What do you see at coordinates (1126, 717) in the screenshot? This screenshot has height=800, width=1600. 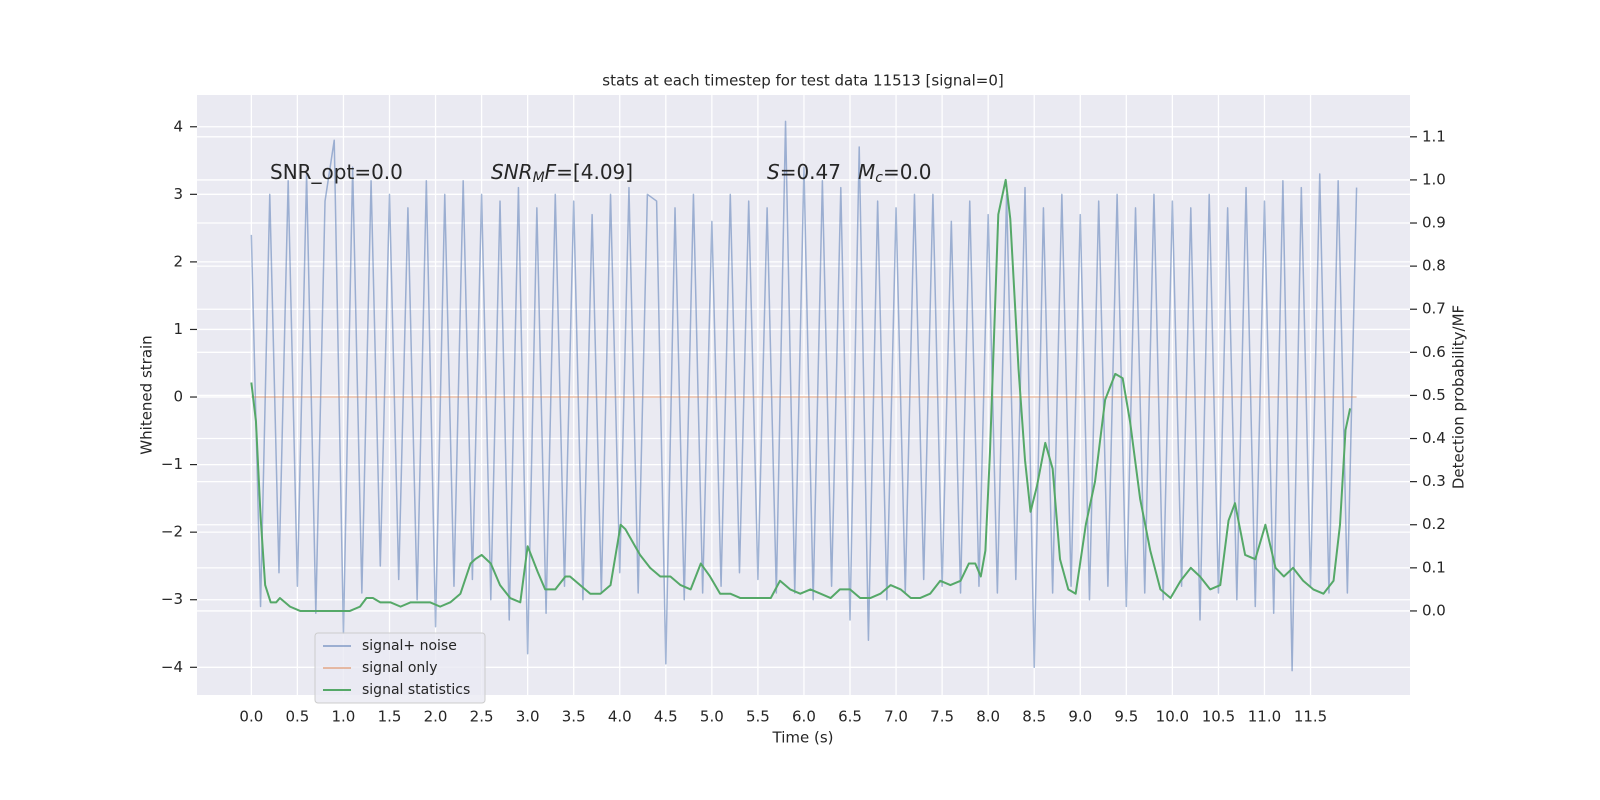 I see `x-tick-label: 9.5` at bounding box center [1126, 717].